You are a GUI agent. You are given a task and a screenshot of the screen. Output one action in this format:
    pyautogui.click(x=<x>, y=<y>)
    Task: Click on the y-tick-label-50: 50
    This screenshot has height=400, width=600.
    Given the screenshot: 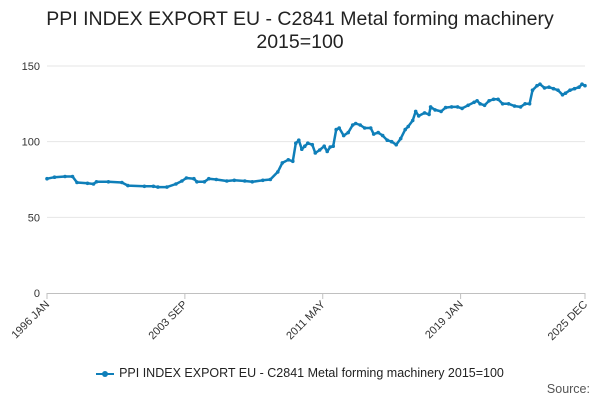 What is the action you would take?
    pyautogui.click(x=34, y=218)
    